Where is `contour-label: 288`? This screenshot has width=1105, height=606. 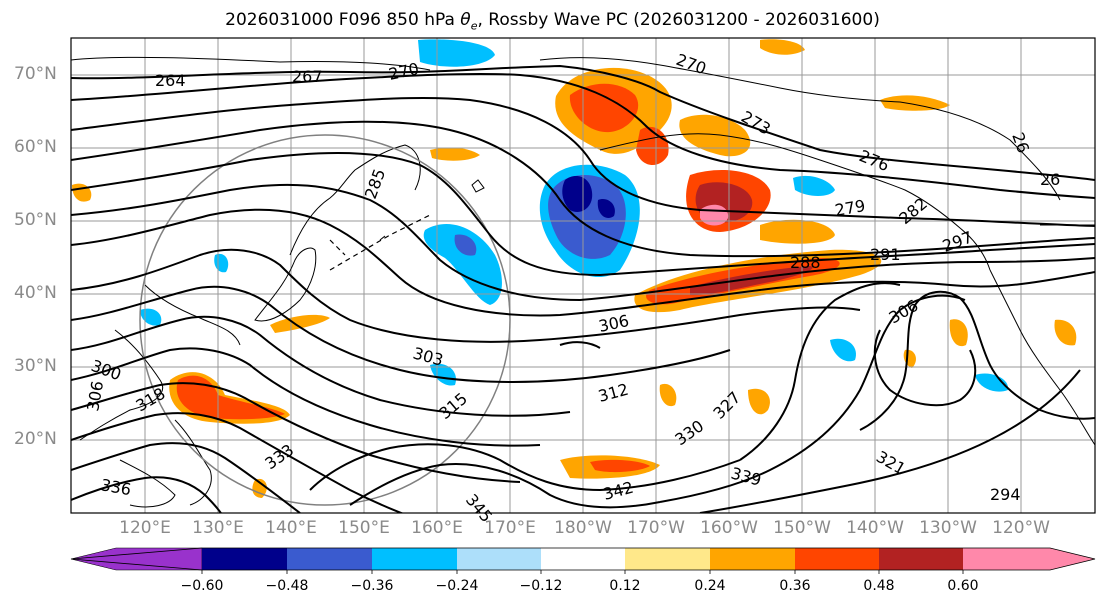
contour-label: 288 is located at coordinates (805, 262).